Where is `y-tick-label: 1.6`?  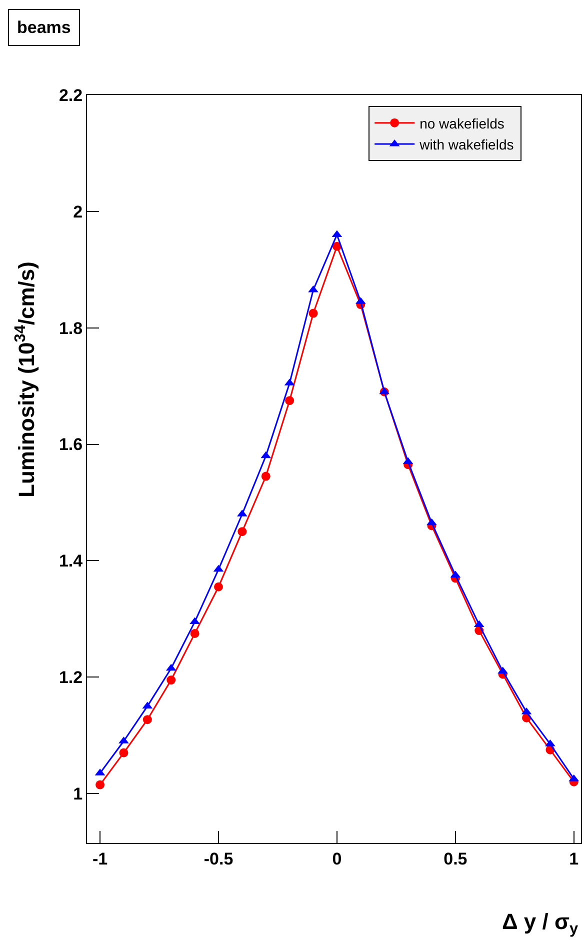 y-tick-label: 1.6 is located at coordinates (70, 444).